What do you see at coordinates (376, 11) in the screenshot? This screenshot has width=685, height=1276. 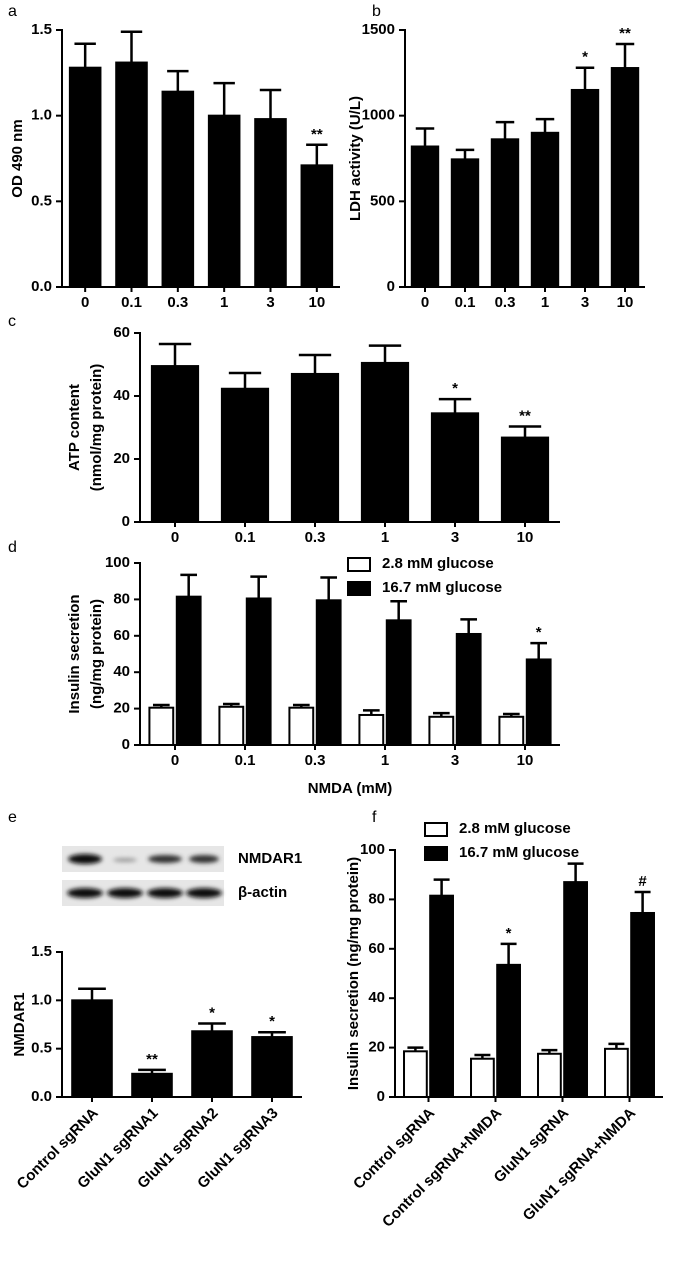 I see `panel-letter: b` at bounding box center [376, 11].